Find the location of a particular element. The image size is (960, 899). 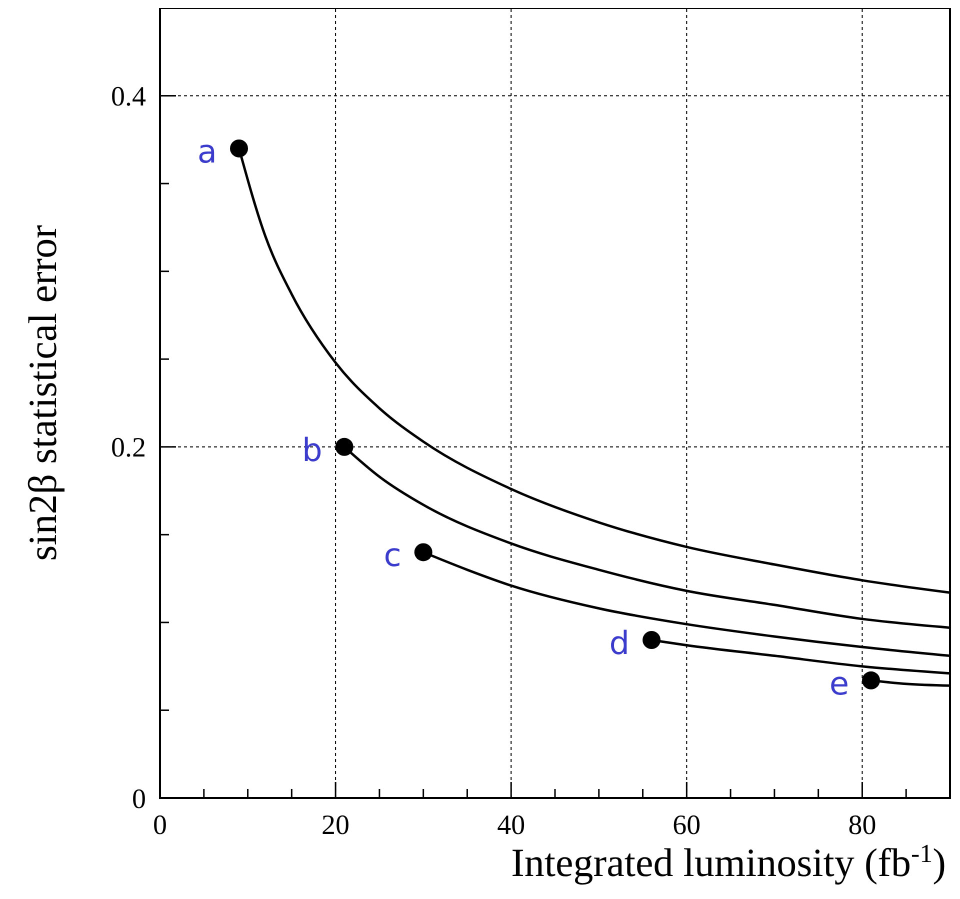

annotation: e is located at coordinates (839, 683).